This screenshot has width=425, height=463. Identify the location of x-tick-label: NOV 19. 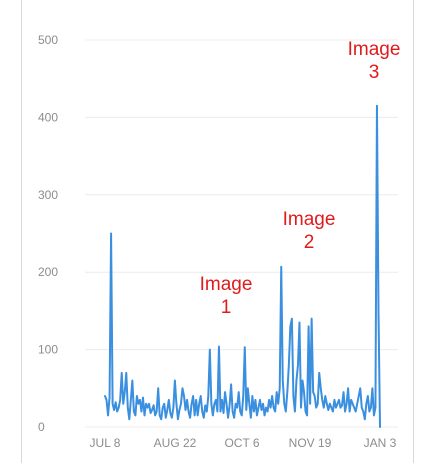
(310, 443).